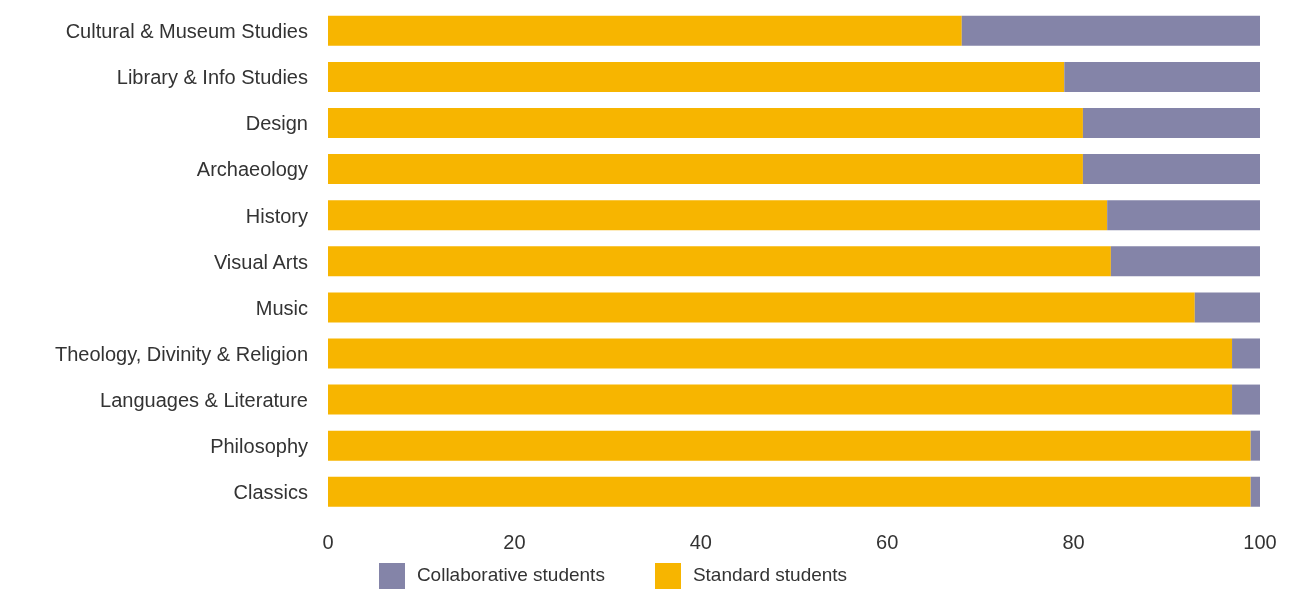 The width and height of the screenshot is (1292, 589). I want to click on y-tick-label: Design, so click(276, 123).